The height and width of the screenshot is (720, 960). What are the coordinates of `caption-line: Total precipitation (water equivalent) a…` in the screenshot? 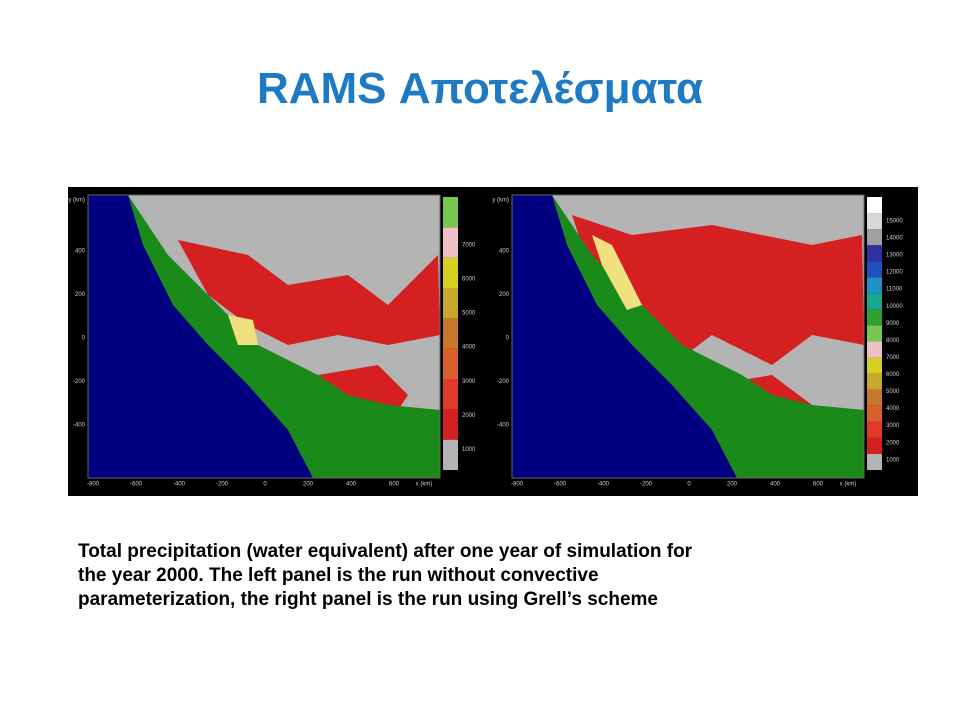 It's located at (385, 551).